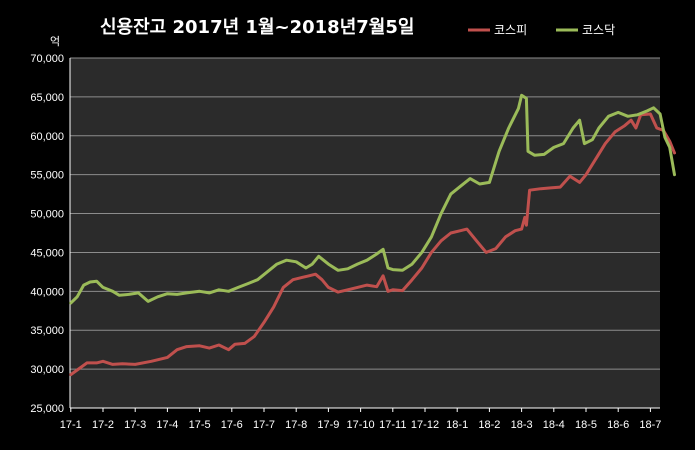  Describe the element at coordinates (489, 425) in the screenshot. I see `x-tick-label: 18-2` at that location.